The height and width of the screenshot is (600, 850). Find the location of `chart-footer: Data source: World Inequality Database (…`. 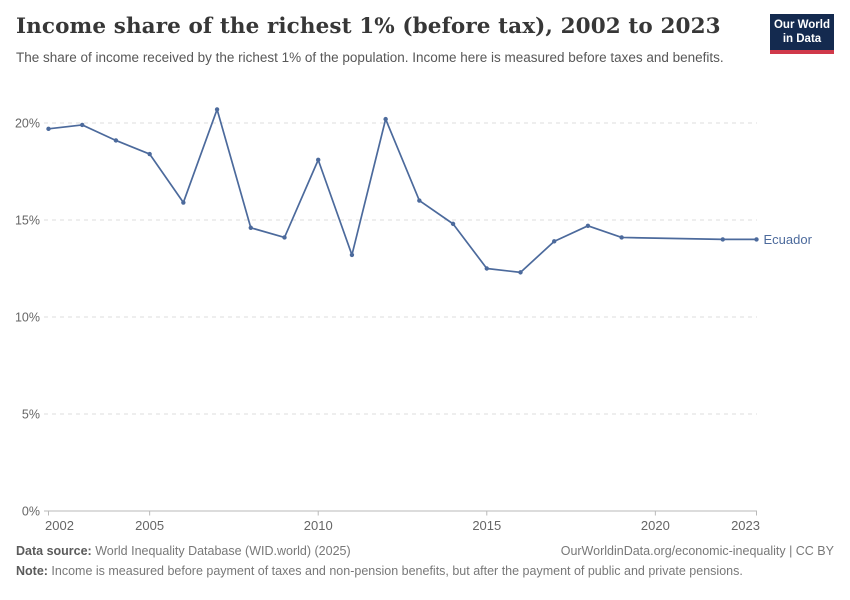

chart-footer: Data source: World Inequality Database (… is located at coordinates (425, 561).